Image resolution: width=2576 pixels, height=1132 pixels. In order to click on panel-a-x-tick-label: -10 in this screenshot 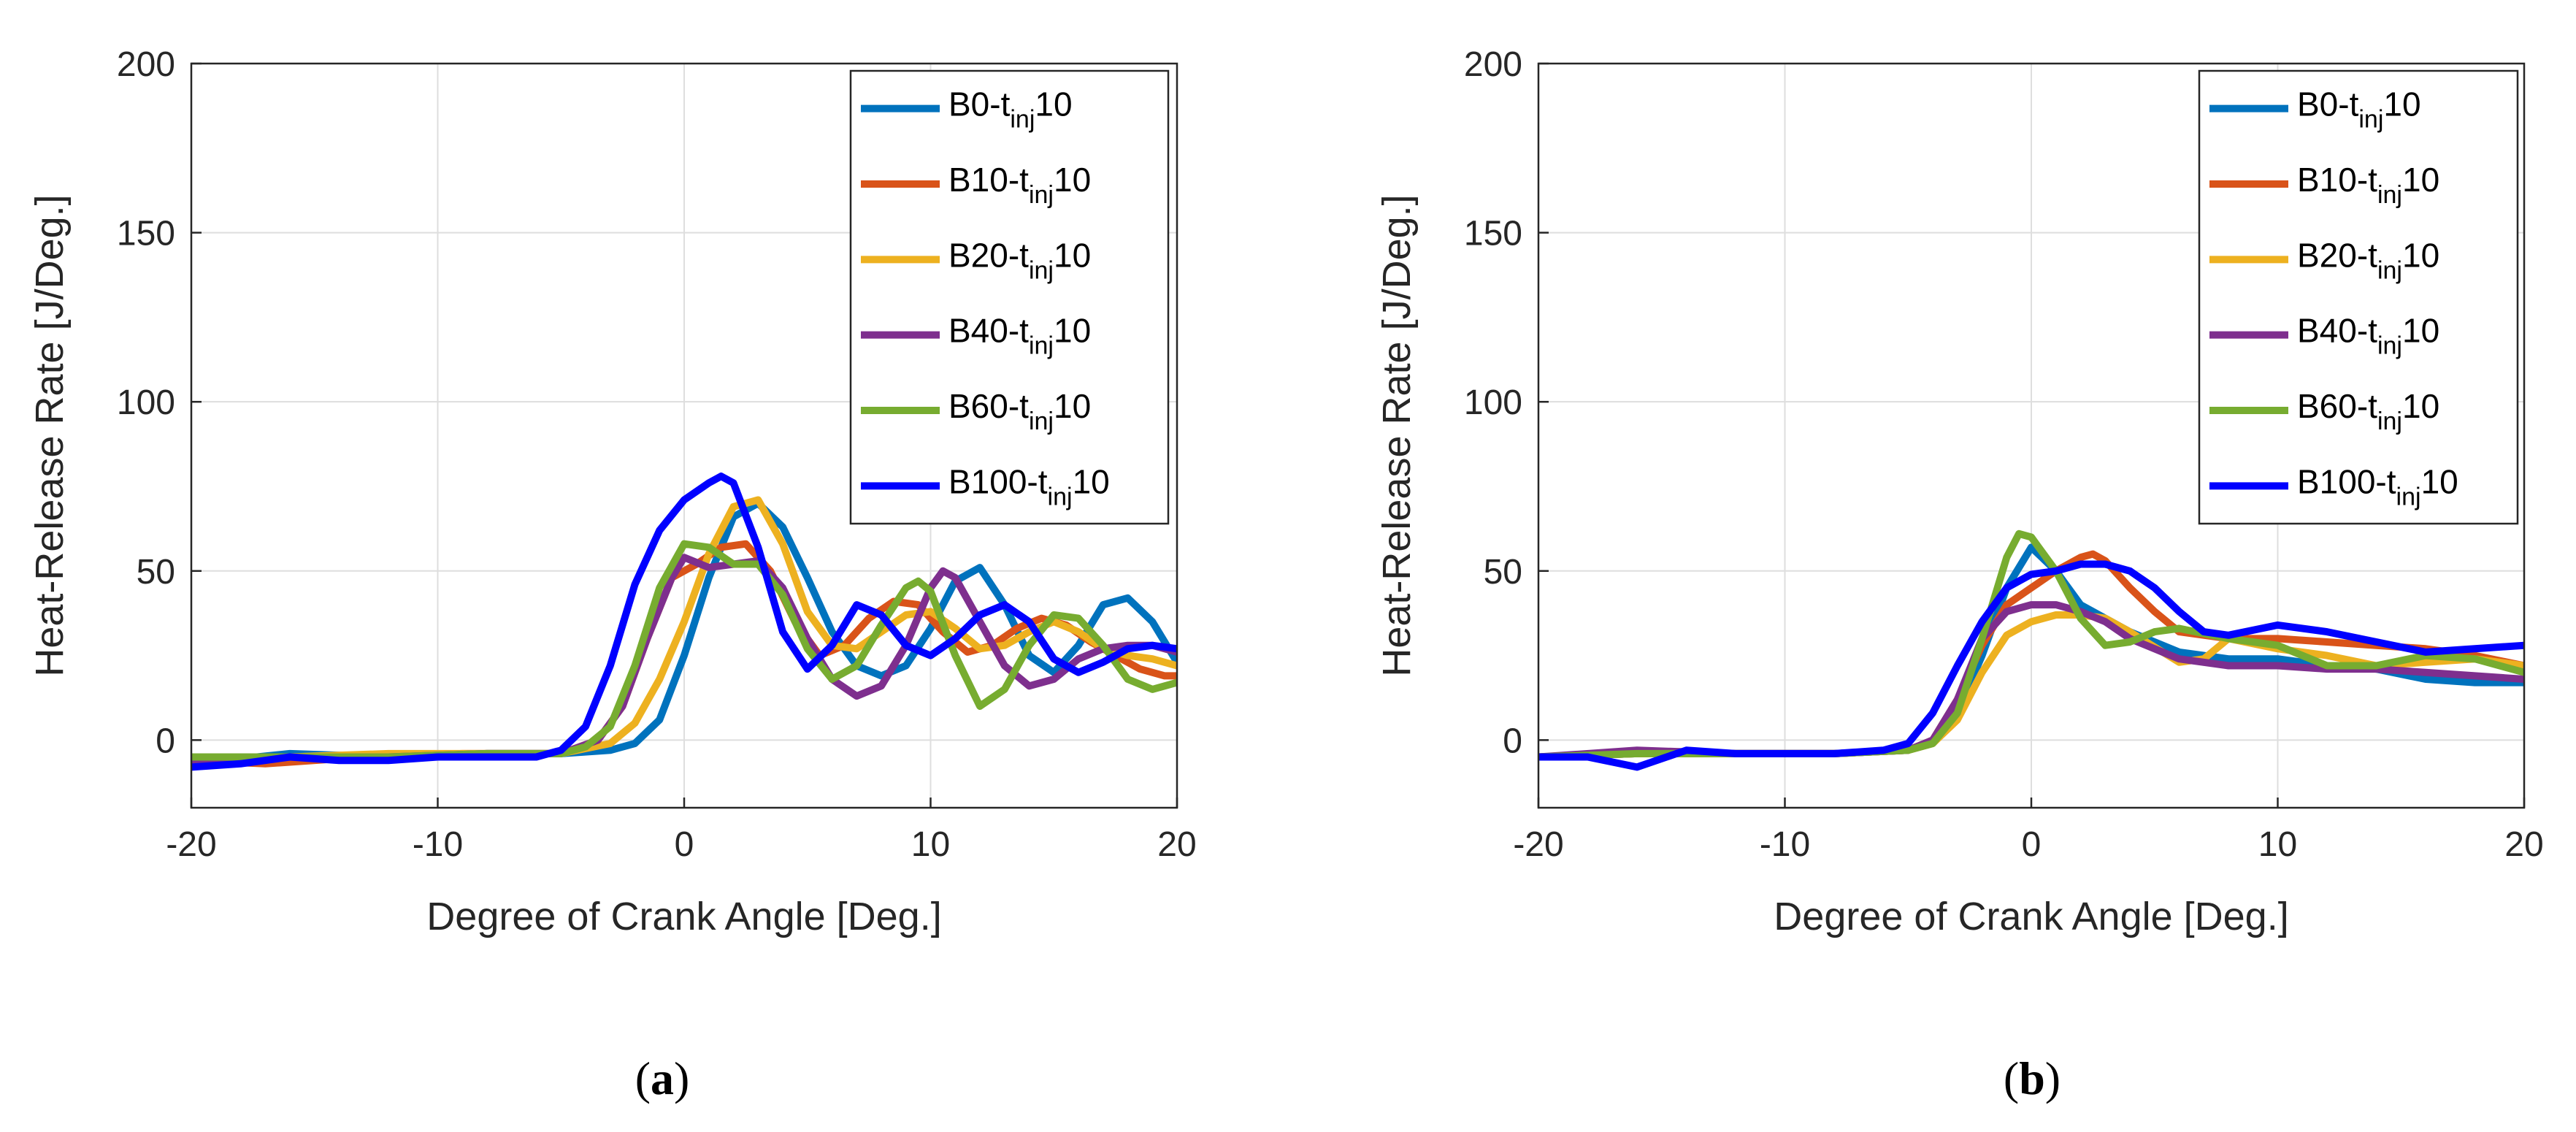, I will do `click(438, 844)`.